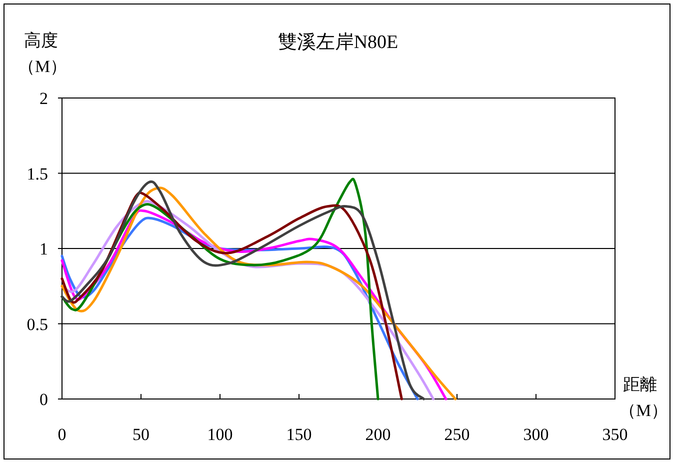 Image resolution: width=674 pixels, height=463 pixels. Describe the element at coordinates (536, 434) in the screenshot. I see `x-tick-label: 300` at that location.